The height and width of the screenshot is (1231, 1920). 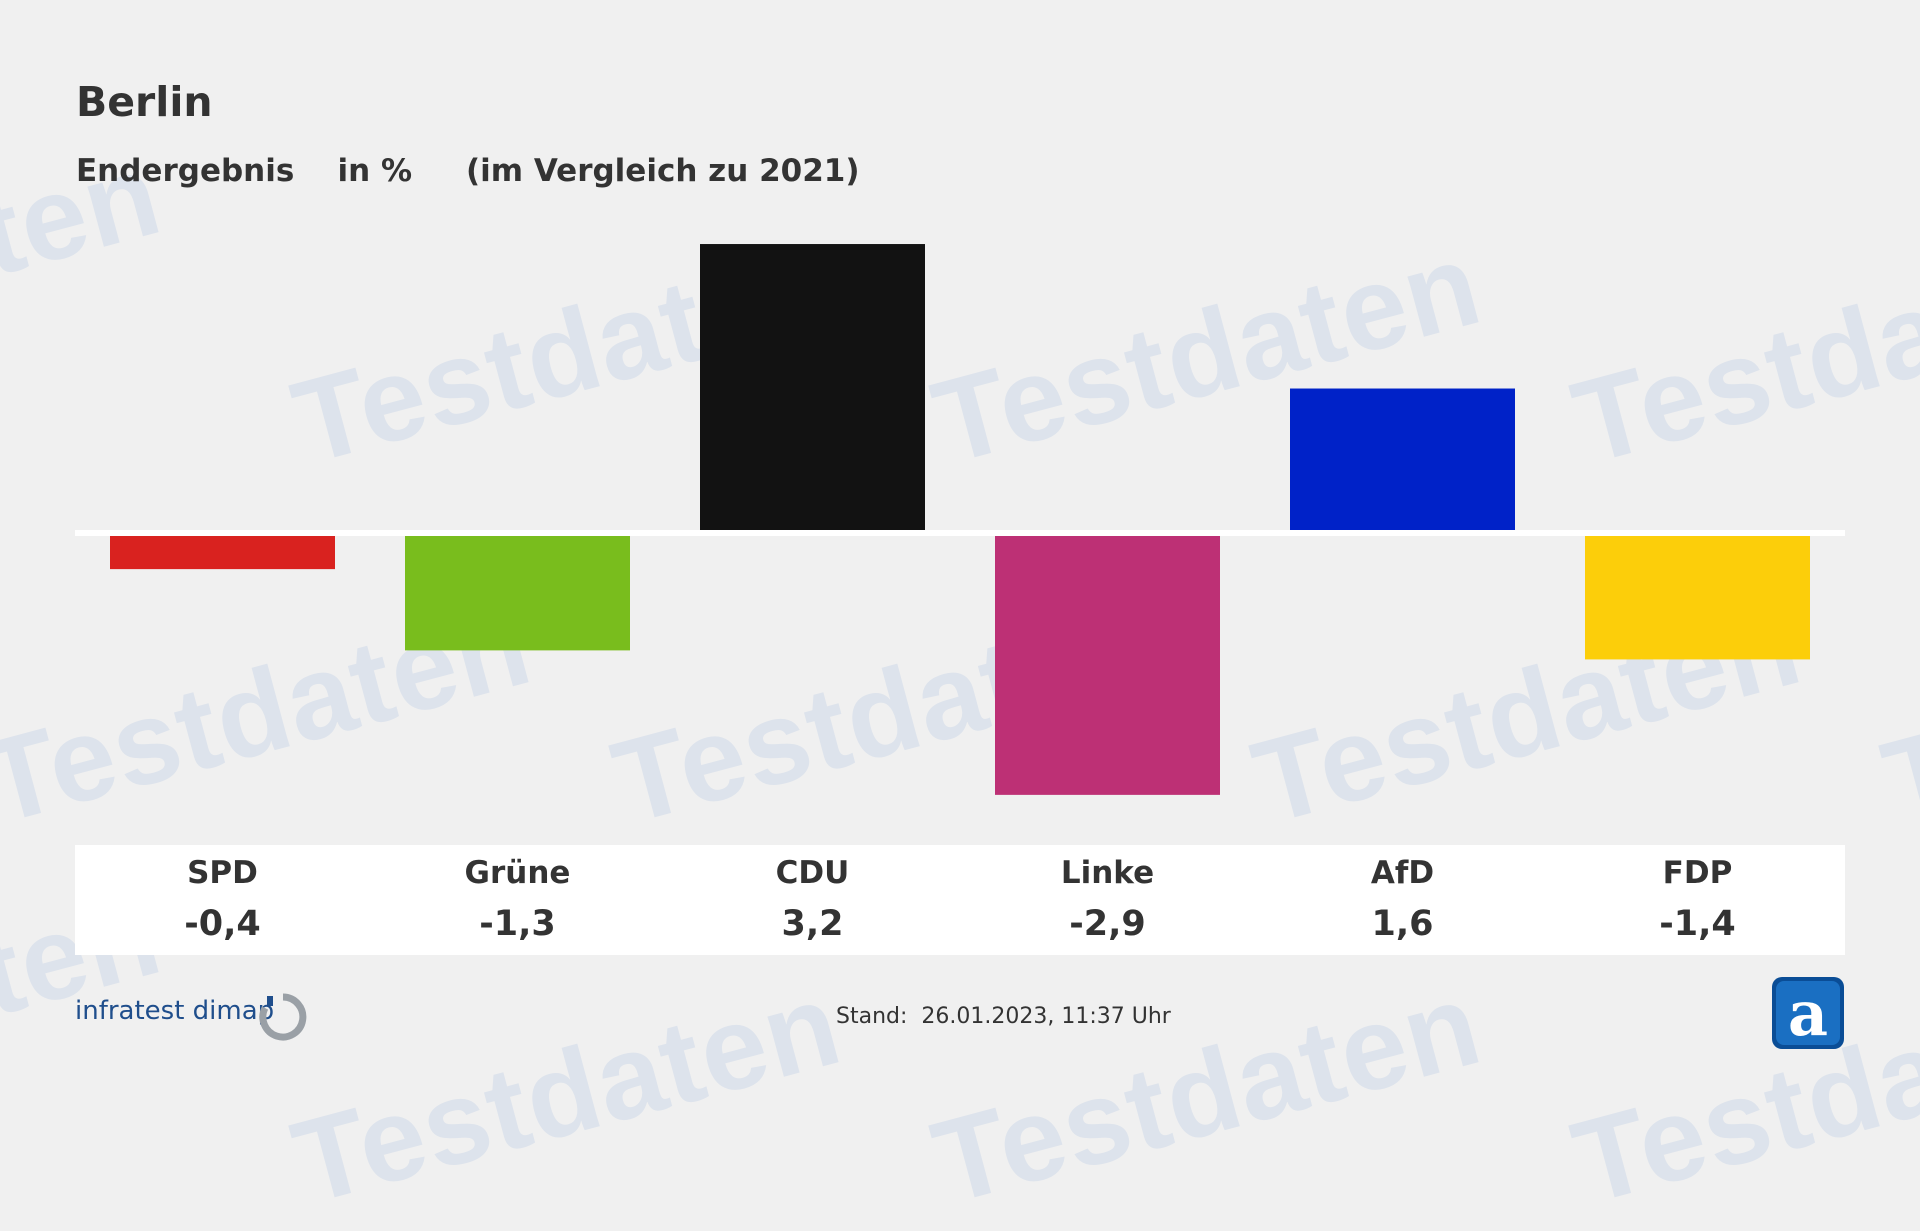 I want to click on party-label-spd: SPD, so click(x=222, y=873).